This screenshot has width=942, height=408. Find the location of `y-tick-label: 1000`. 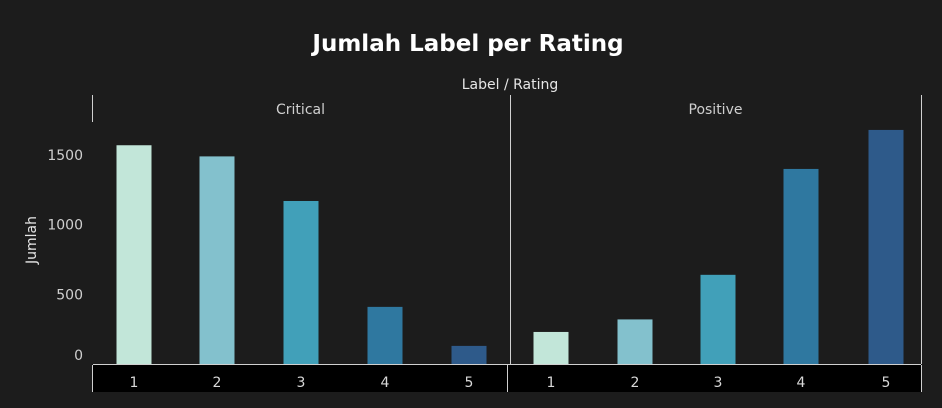

y-tick-label: 1000 is located at coordinates (65, 226).